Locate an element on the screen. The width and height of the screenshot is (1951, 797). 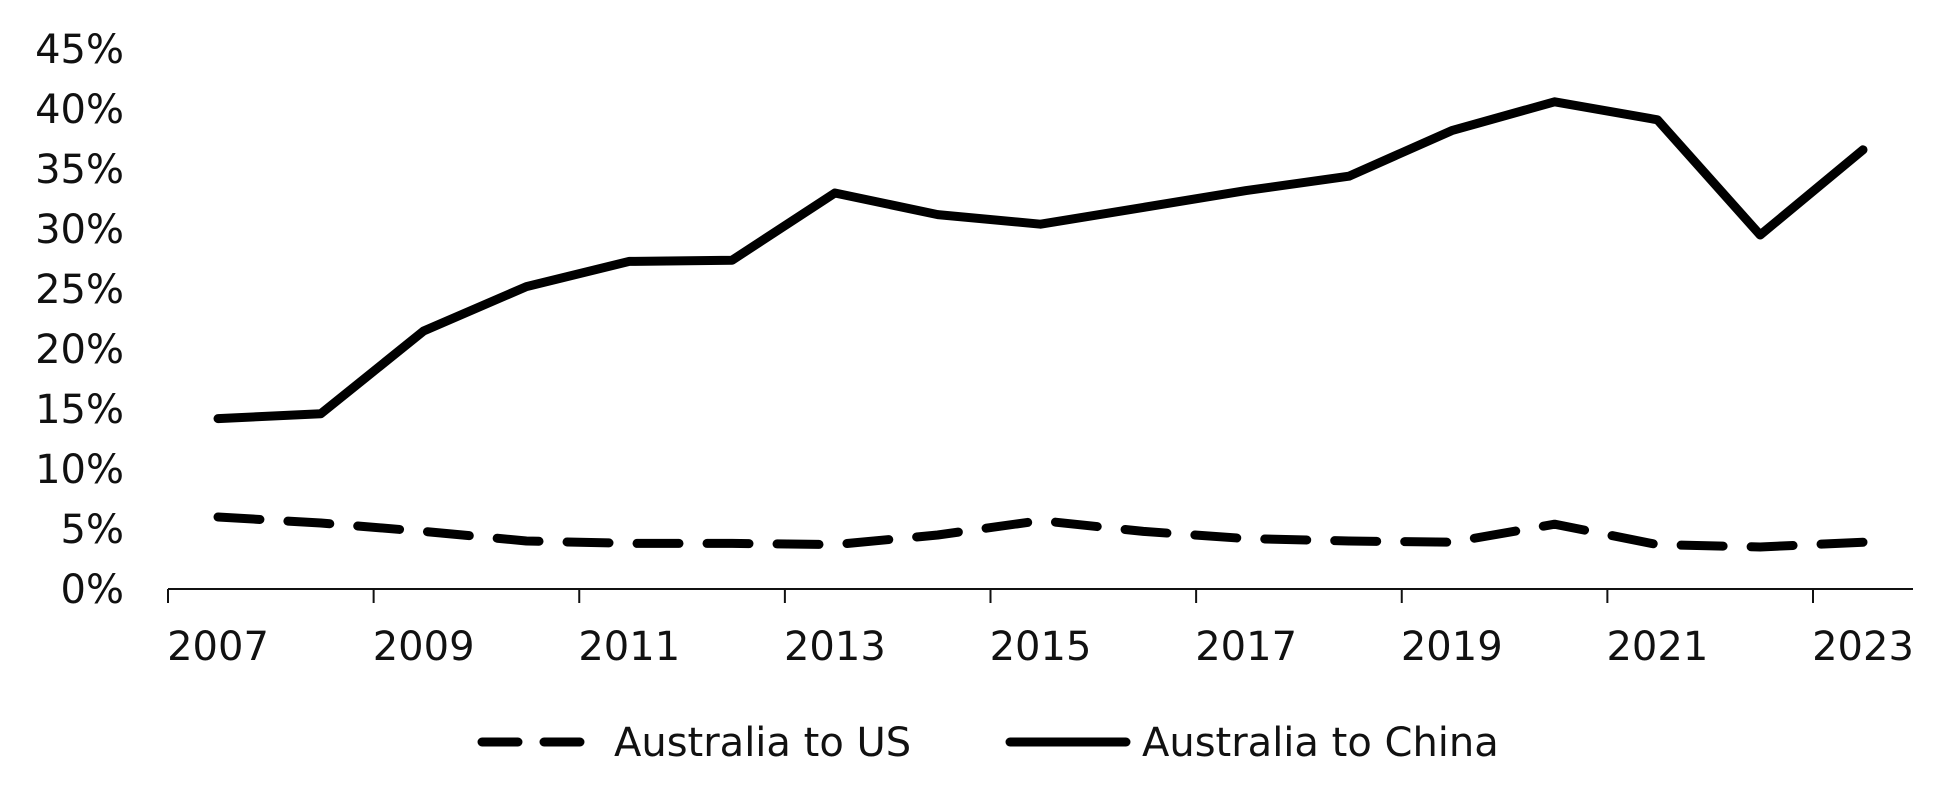
x-tick-label: 2015 is located at coordinates (1041, 647).